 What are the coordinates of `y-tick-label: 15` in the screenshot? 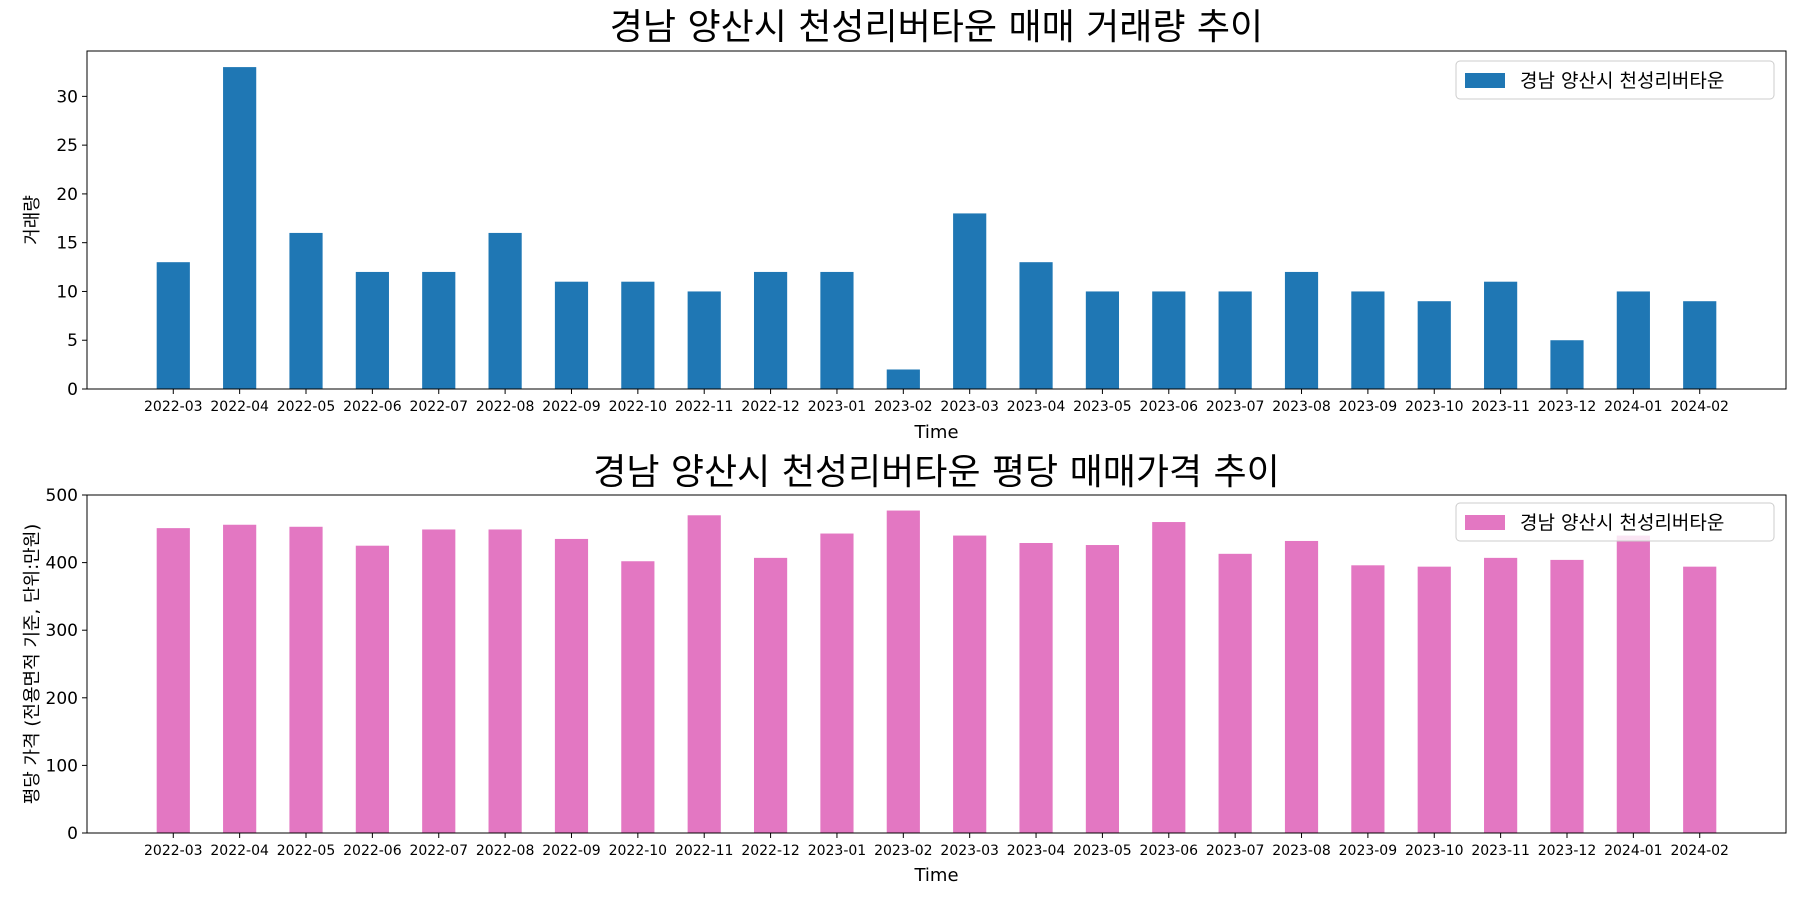 It's located at (67, 244).